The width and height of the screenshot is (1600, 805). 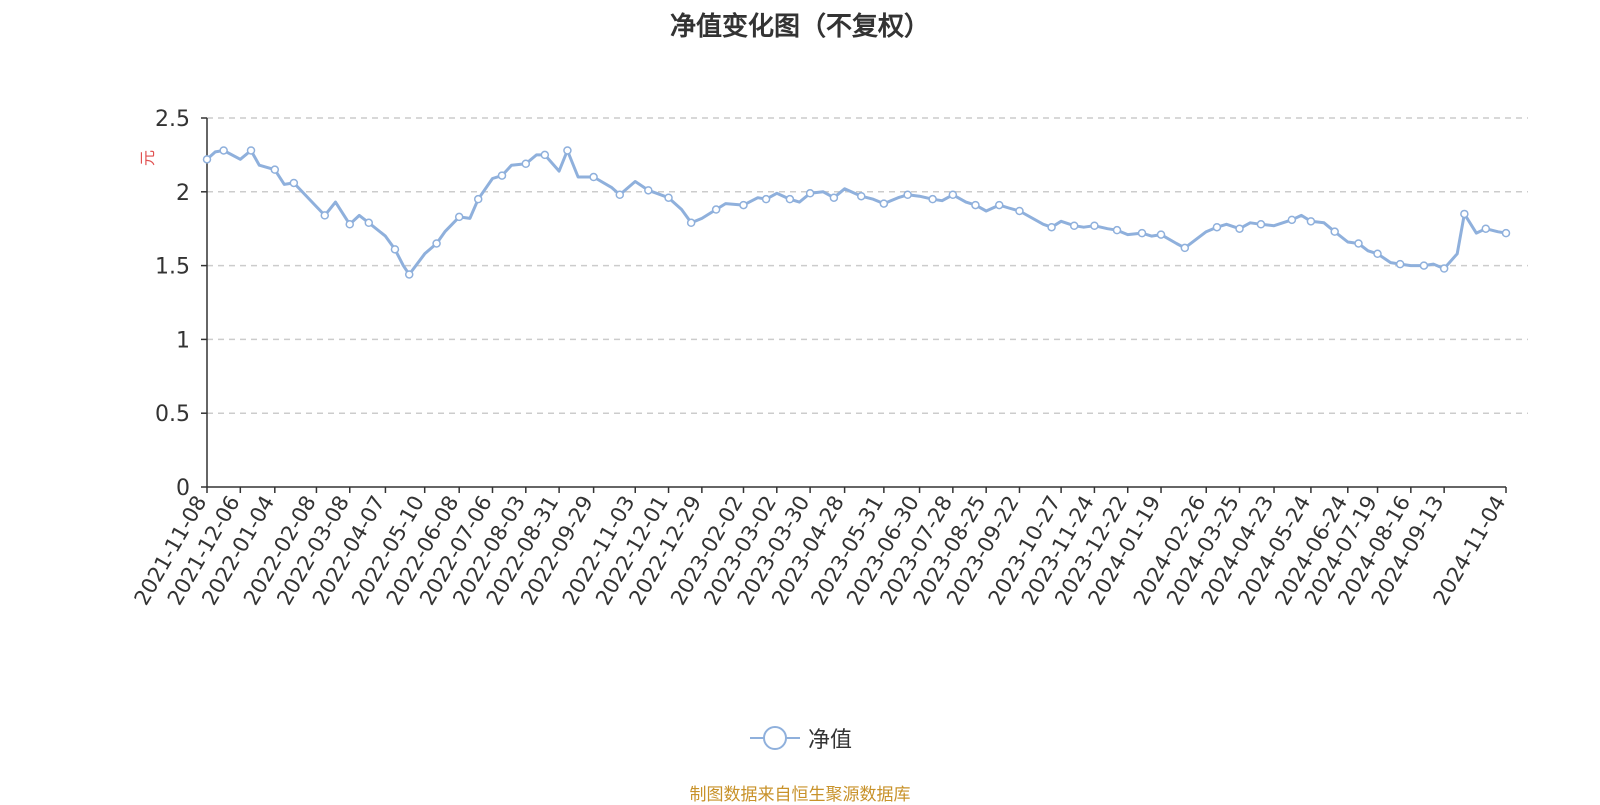 I want to click on chart-title: 净值变化图（不复权）, so click(x=799, y=27).